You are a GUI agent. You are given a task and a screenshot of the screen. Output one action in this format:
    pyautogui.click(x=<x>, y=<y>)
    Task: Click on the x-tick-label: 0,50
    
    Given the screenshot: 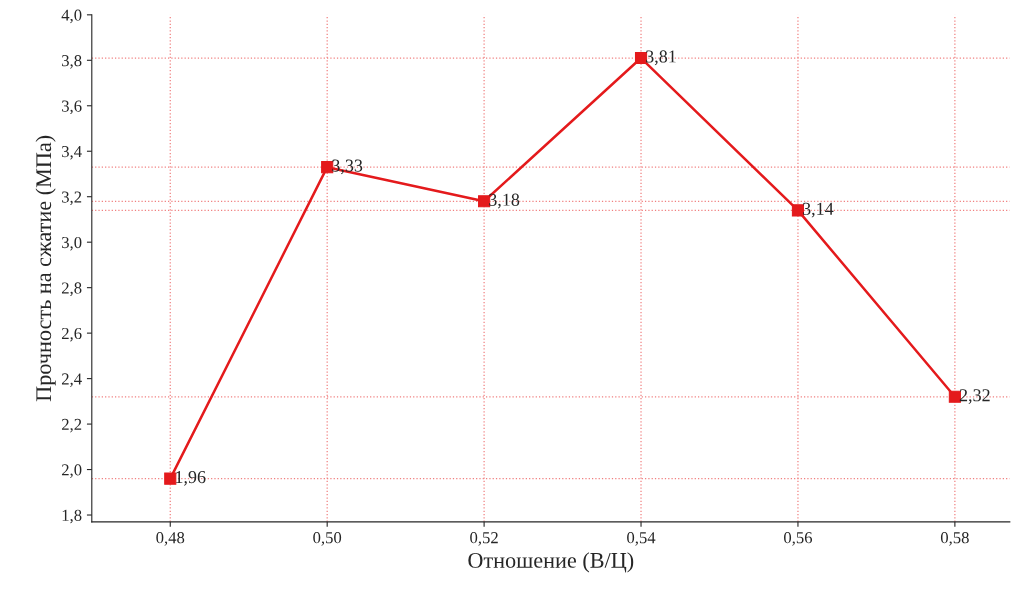 What is the action you would take?
    pyautogui.click(x=327, y=539)
    